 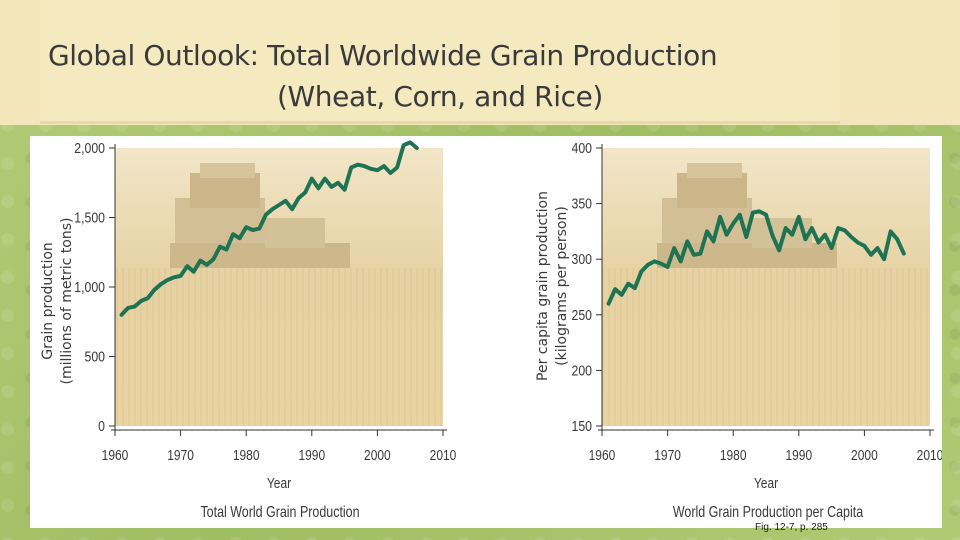 I want to click on chart2-y-tick-label: 400, so click(x=581, y=148).